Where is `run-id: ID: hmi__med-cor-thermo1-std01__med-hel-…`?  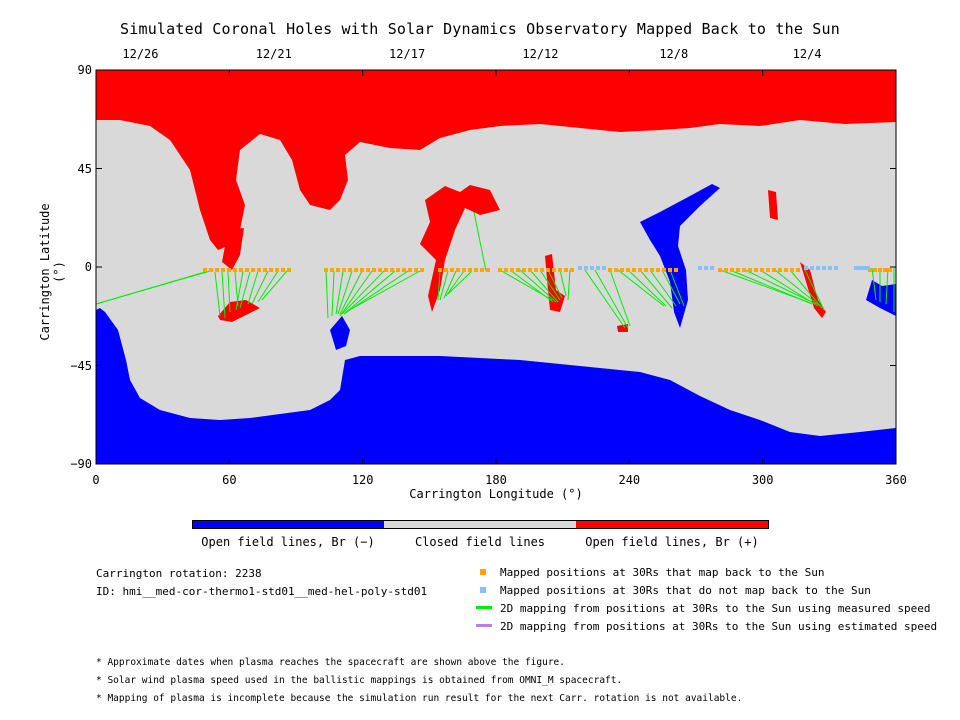
run-id: ID: hmi__med-cor-thermo1-std01__med-hel-… is located at coordinates (262, 591).